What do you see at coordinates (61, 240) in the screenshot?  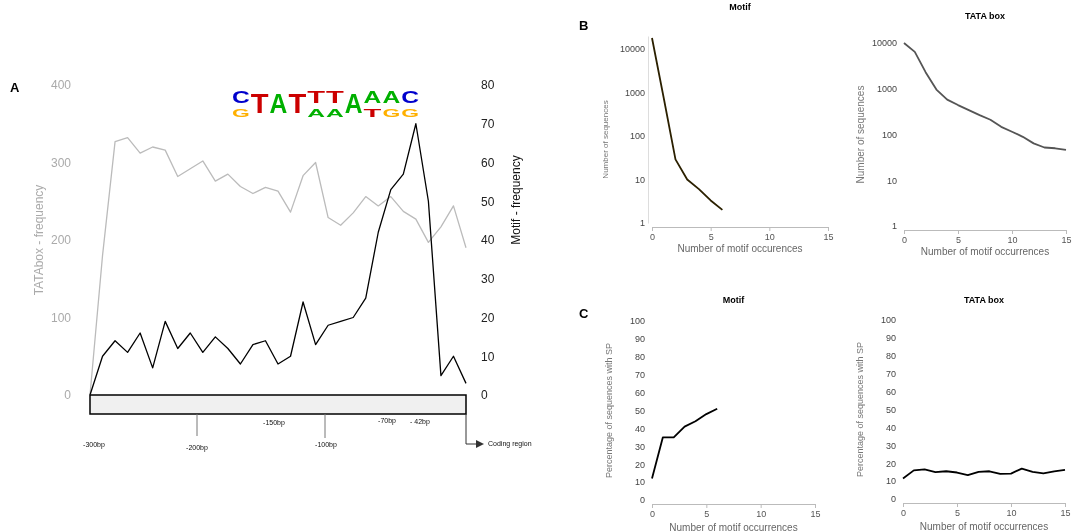 I see `y-tick-label: 200` at bounding box center [61, 240].